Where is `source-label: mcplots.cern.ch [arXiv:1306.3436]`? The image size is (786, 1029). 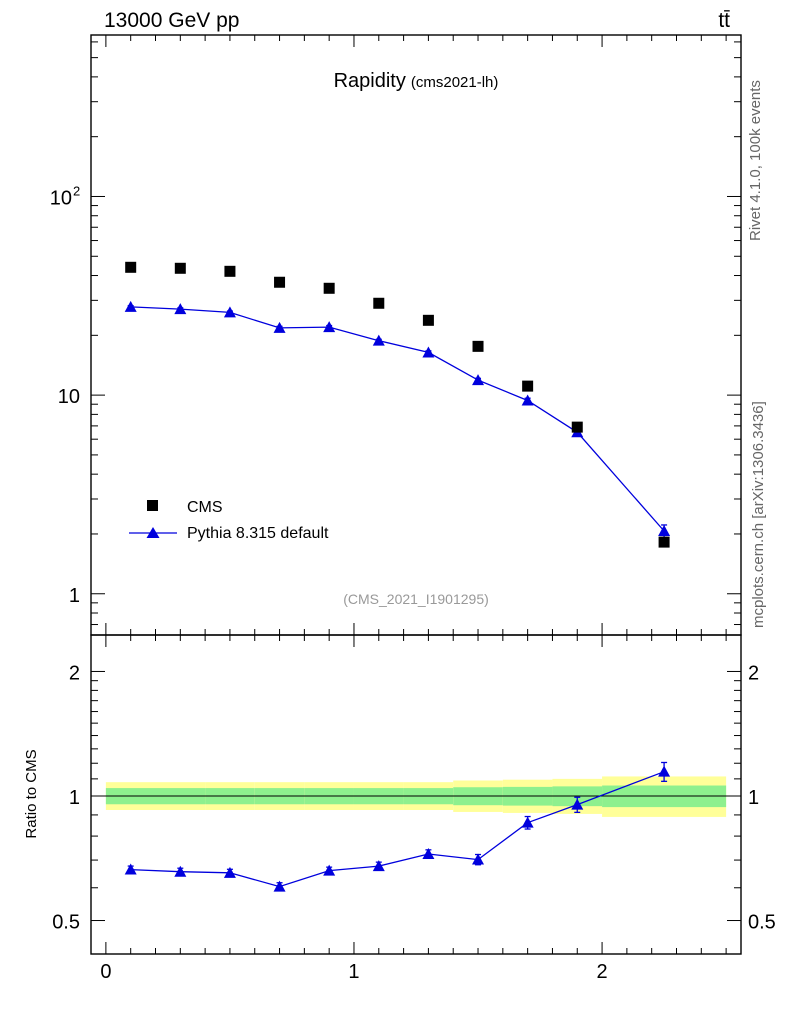 source-label: mcplots.cern.ch [arXiv:1306.3436] is located at coordinates (758, 514).